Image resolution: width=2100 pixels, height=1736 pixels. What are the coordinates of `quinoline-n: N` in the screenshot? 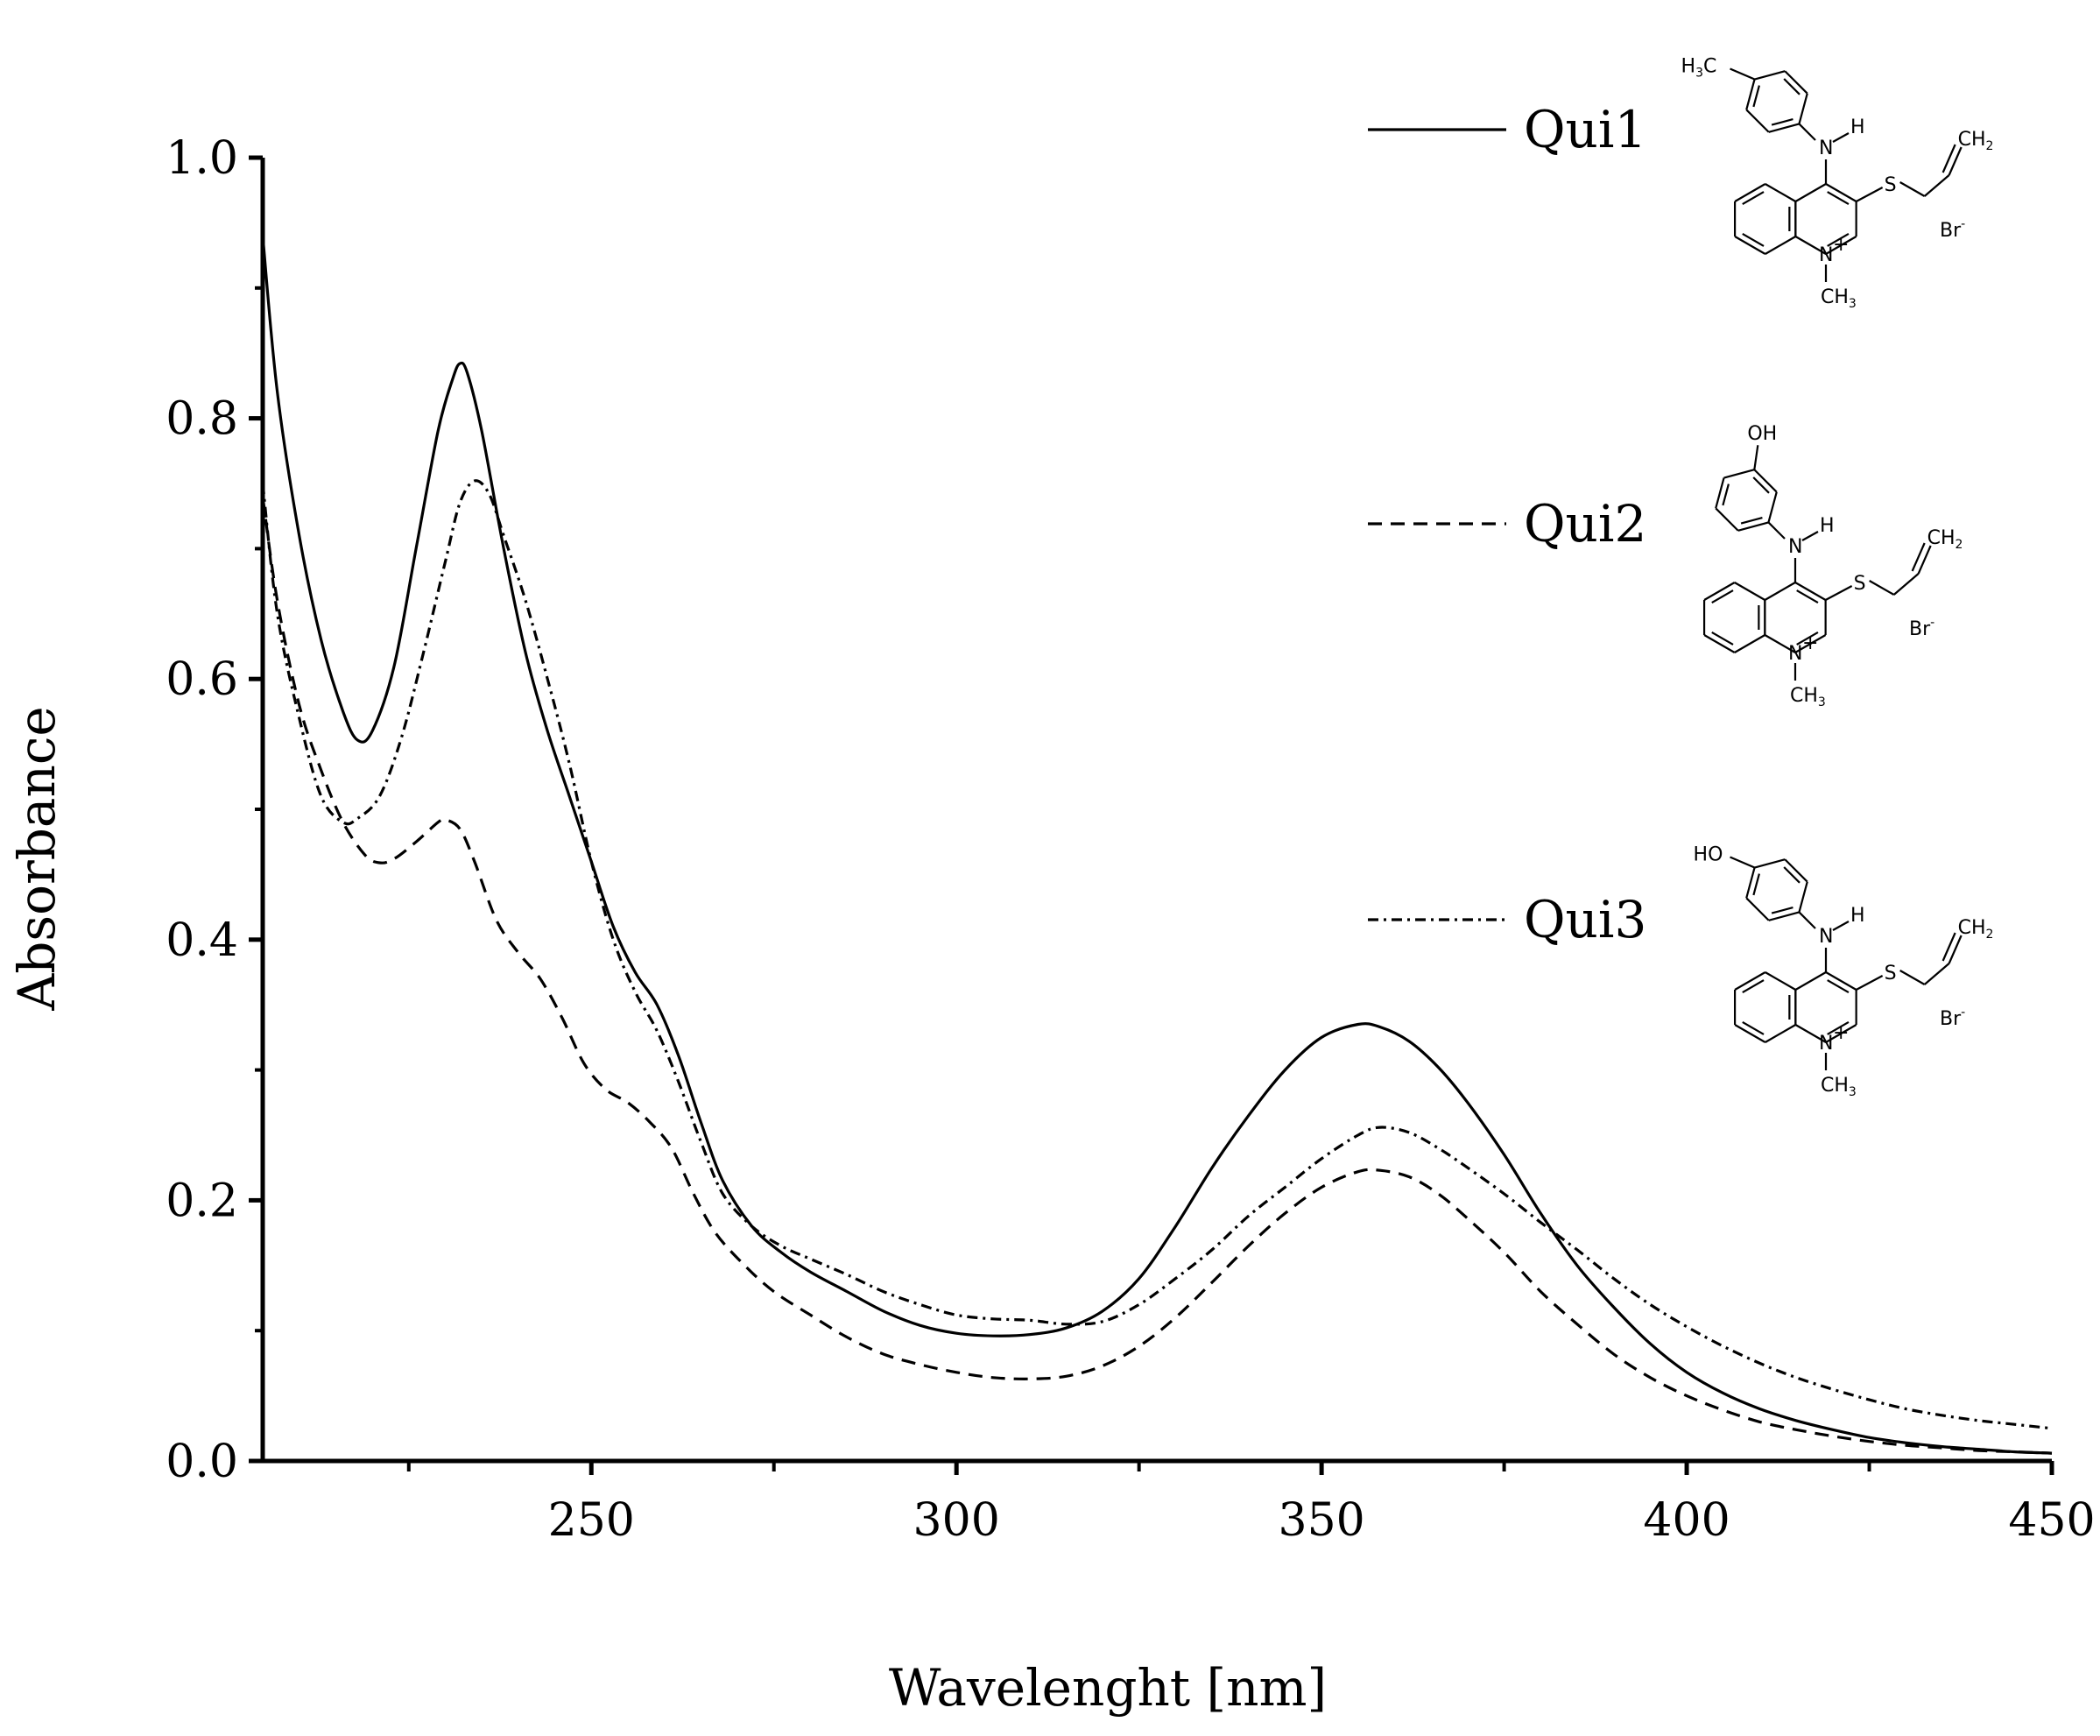 It's located at (1795, 654).